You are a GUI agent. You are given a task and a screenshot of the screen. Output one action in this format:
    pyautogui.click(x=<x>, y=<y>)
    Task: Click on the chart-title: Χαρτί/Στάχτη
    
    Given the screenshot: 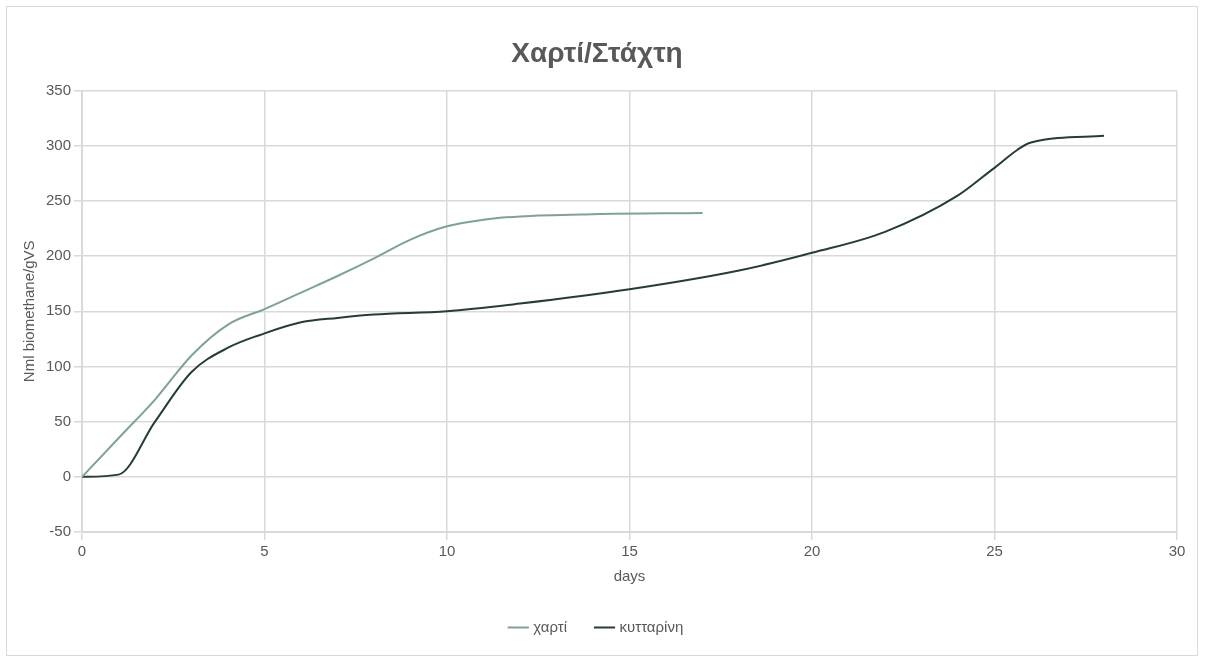 What is the action you would take?
    pyautogui.click(x=597, y=52)
    